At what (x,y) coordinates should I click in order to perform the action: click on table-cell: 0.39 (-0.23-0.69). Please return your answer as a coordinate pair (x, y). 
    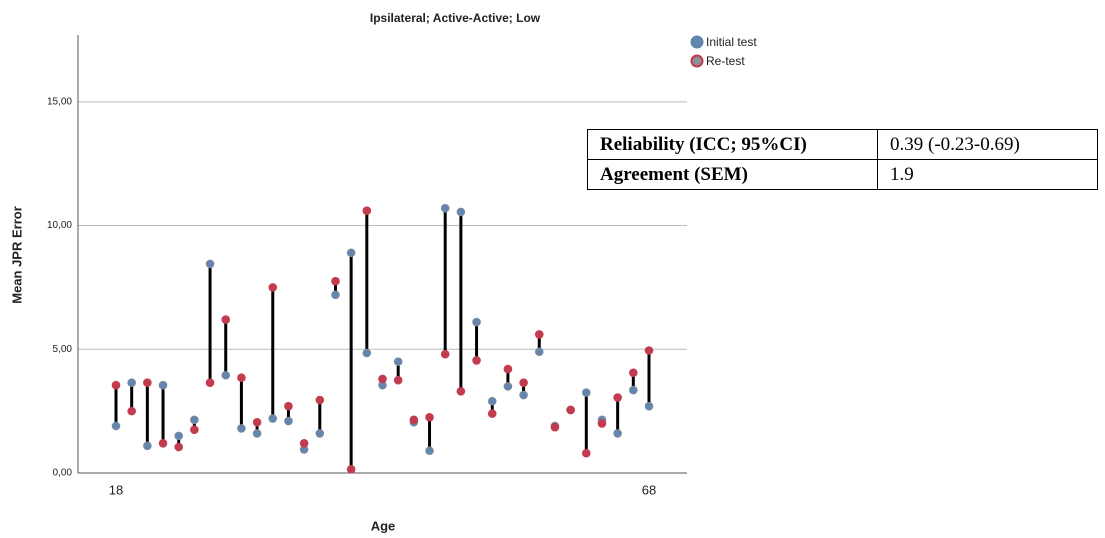
    Looking at the image, I should click on (987, 144).